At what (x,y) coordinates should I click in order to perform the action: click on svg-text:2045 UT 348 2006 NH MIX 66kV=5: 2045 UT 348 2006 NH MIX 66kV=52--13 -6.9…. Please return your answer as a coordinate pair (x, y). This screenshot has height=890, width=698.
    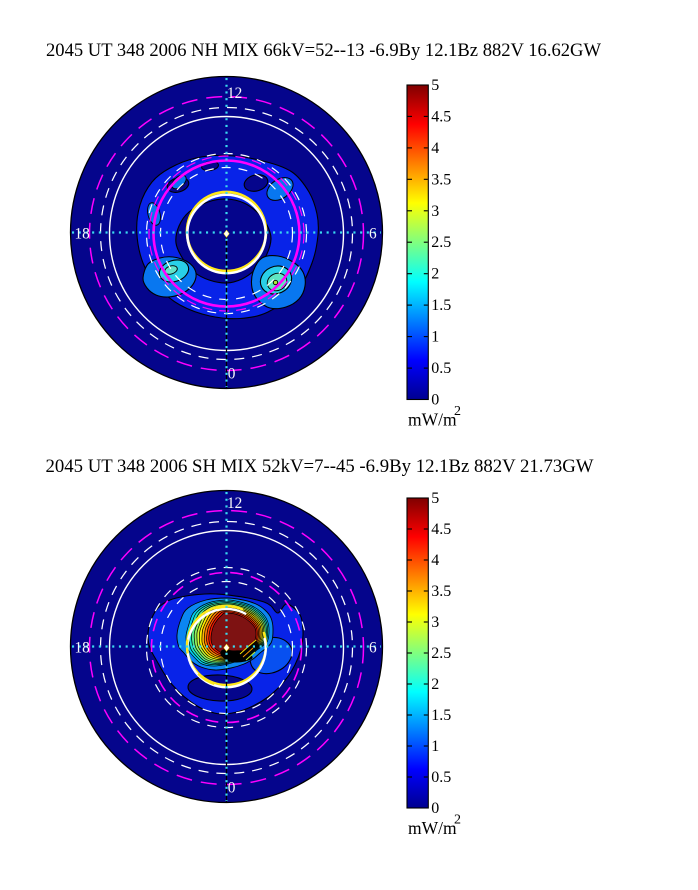
    Looking at the image, I should click on (324, 50).